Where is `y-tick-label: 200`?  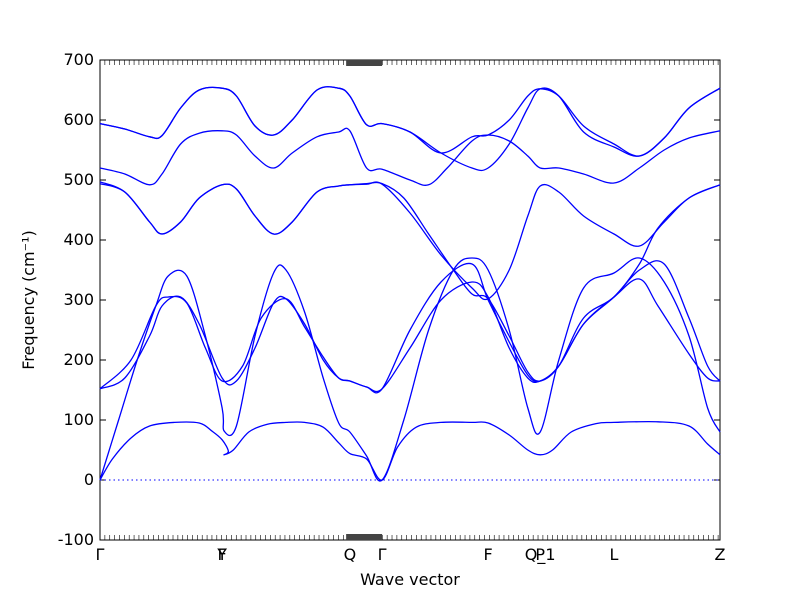 y-tick-label: 200 is located at coordinates (78, 359).